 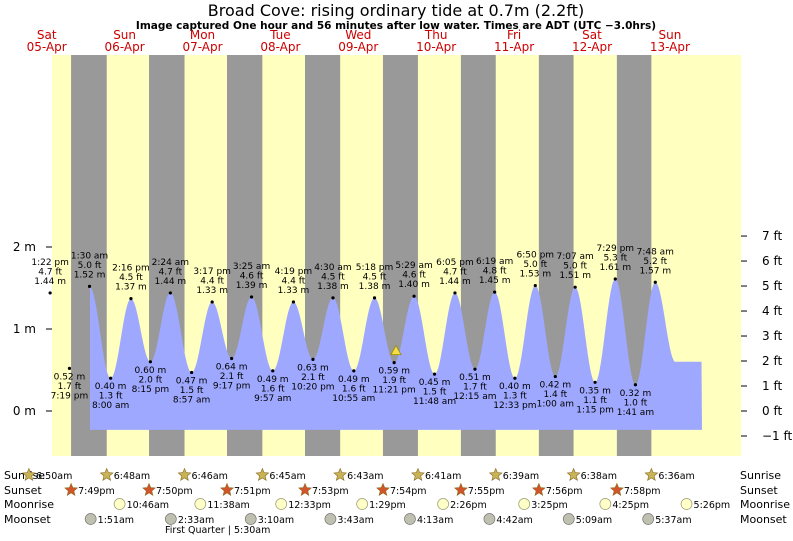 I want to click on current-tide-marker, so click(x=396, y=350).